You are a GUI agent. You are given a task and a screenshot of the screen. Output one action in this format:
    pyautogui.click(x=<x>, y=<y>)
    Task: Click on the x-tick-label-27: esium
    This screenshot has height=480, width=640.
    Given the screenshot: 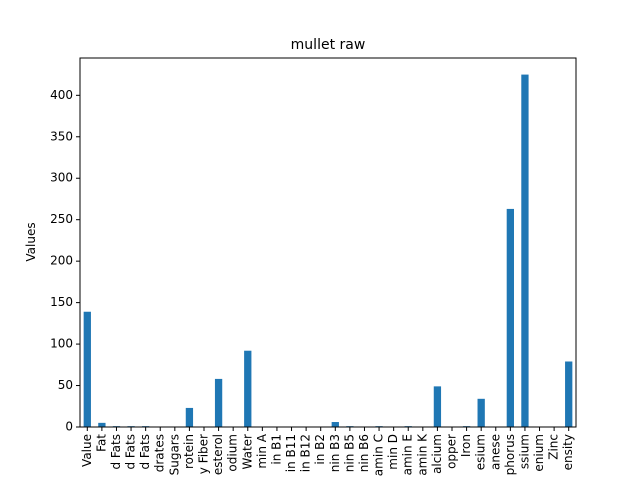 What is the action you would take?
    pyautogui.click(x=481, y=452)
    